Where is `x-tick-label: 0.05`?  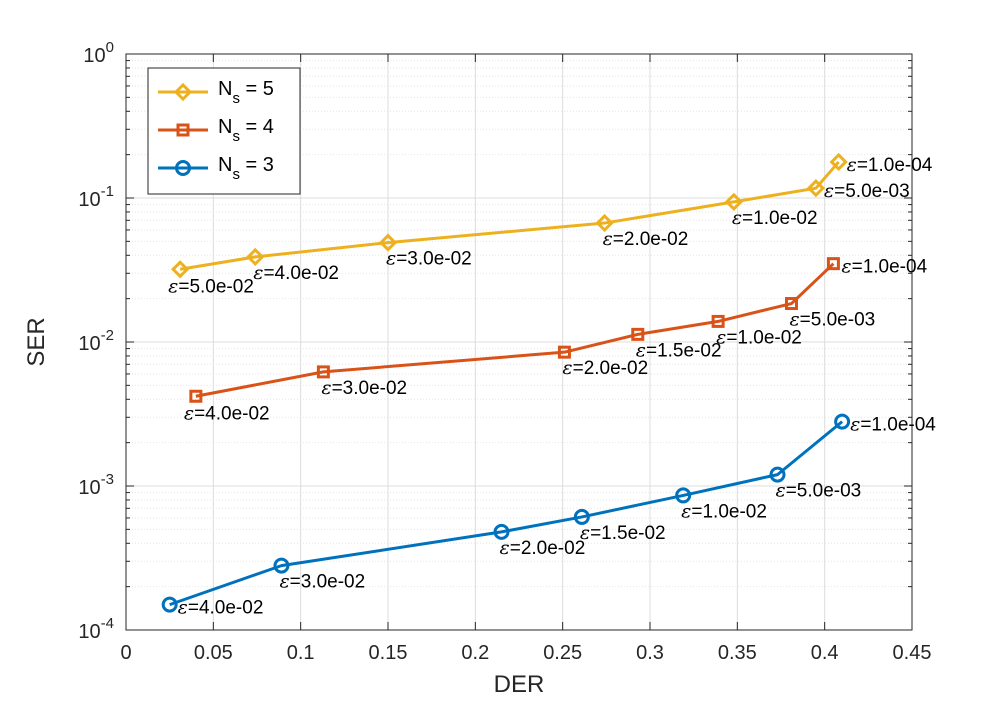 x-tick-label: 0.05 is located at coordinates (213, 653).